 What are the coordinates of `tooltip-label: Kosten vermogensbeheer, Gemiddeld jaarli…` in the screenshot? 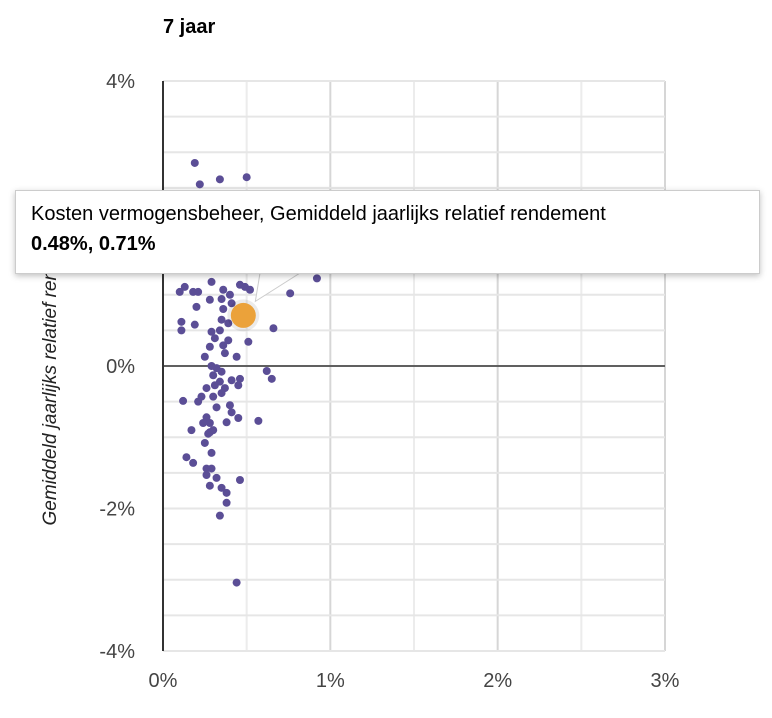 It's located at (318, 214).